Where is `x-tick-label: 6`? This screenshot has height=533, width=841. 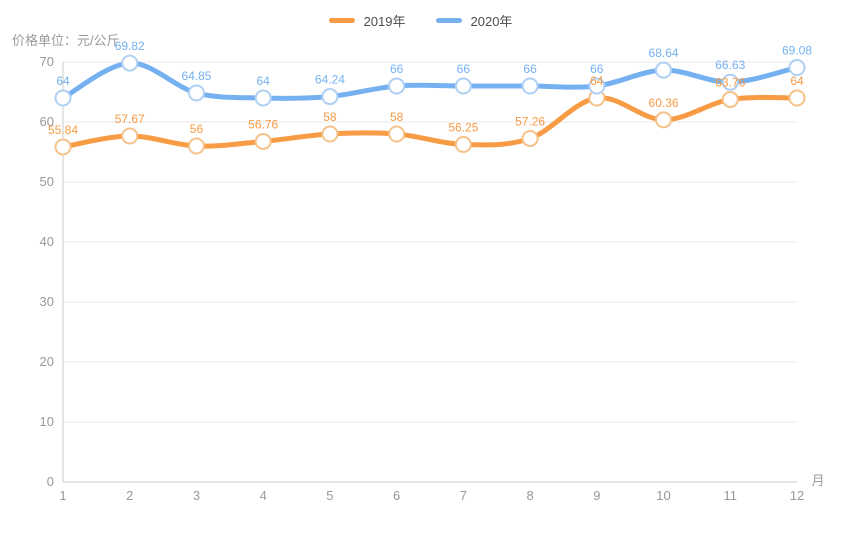 x-tick-label: 6 is located at coordinates (396, 495).